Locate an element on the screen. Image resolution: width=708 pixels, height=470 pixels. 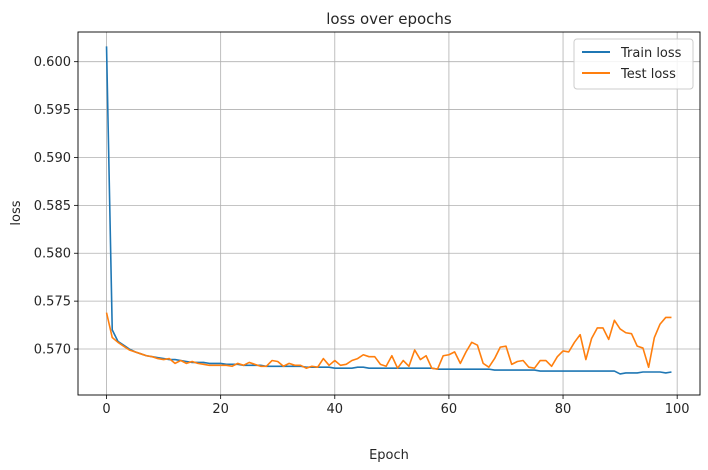
x-axis-label: Epoch is located at coordinates (389, 455).